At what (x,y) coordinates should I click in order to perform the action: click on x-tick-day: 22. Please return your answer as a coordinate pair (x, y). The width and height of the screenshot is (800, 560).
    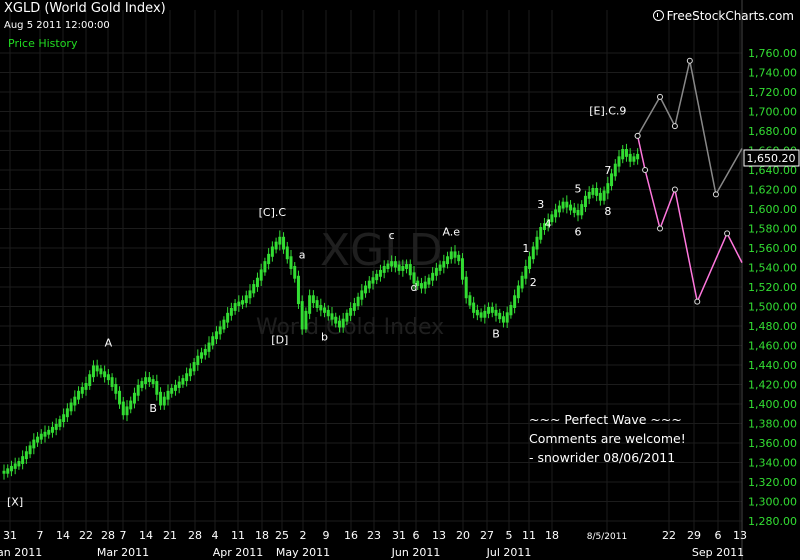
    Looking at the image, I should click on (669, 535).